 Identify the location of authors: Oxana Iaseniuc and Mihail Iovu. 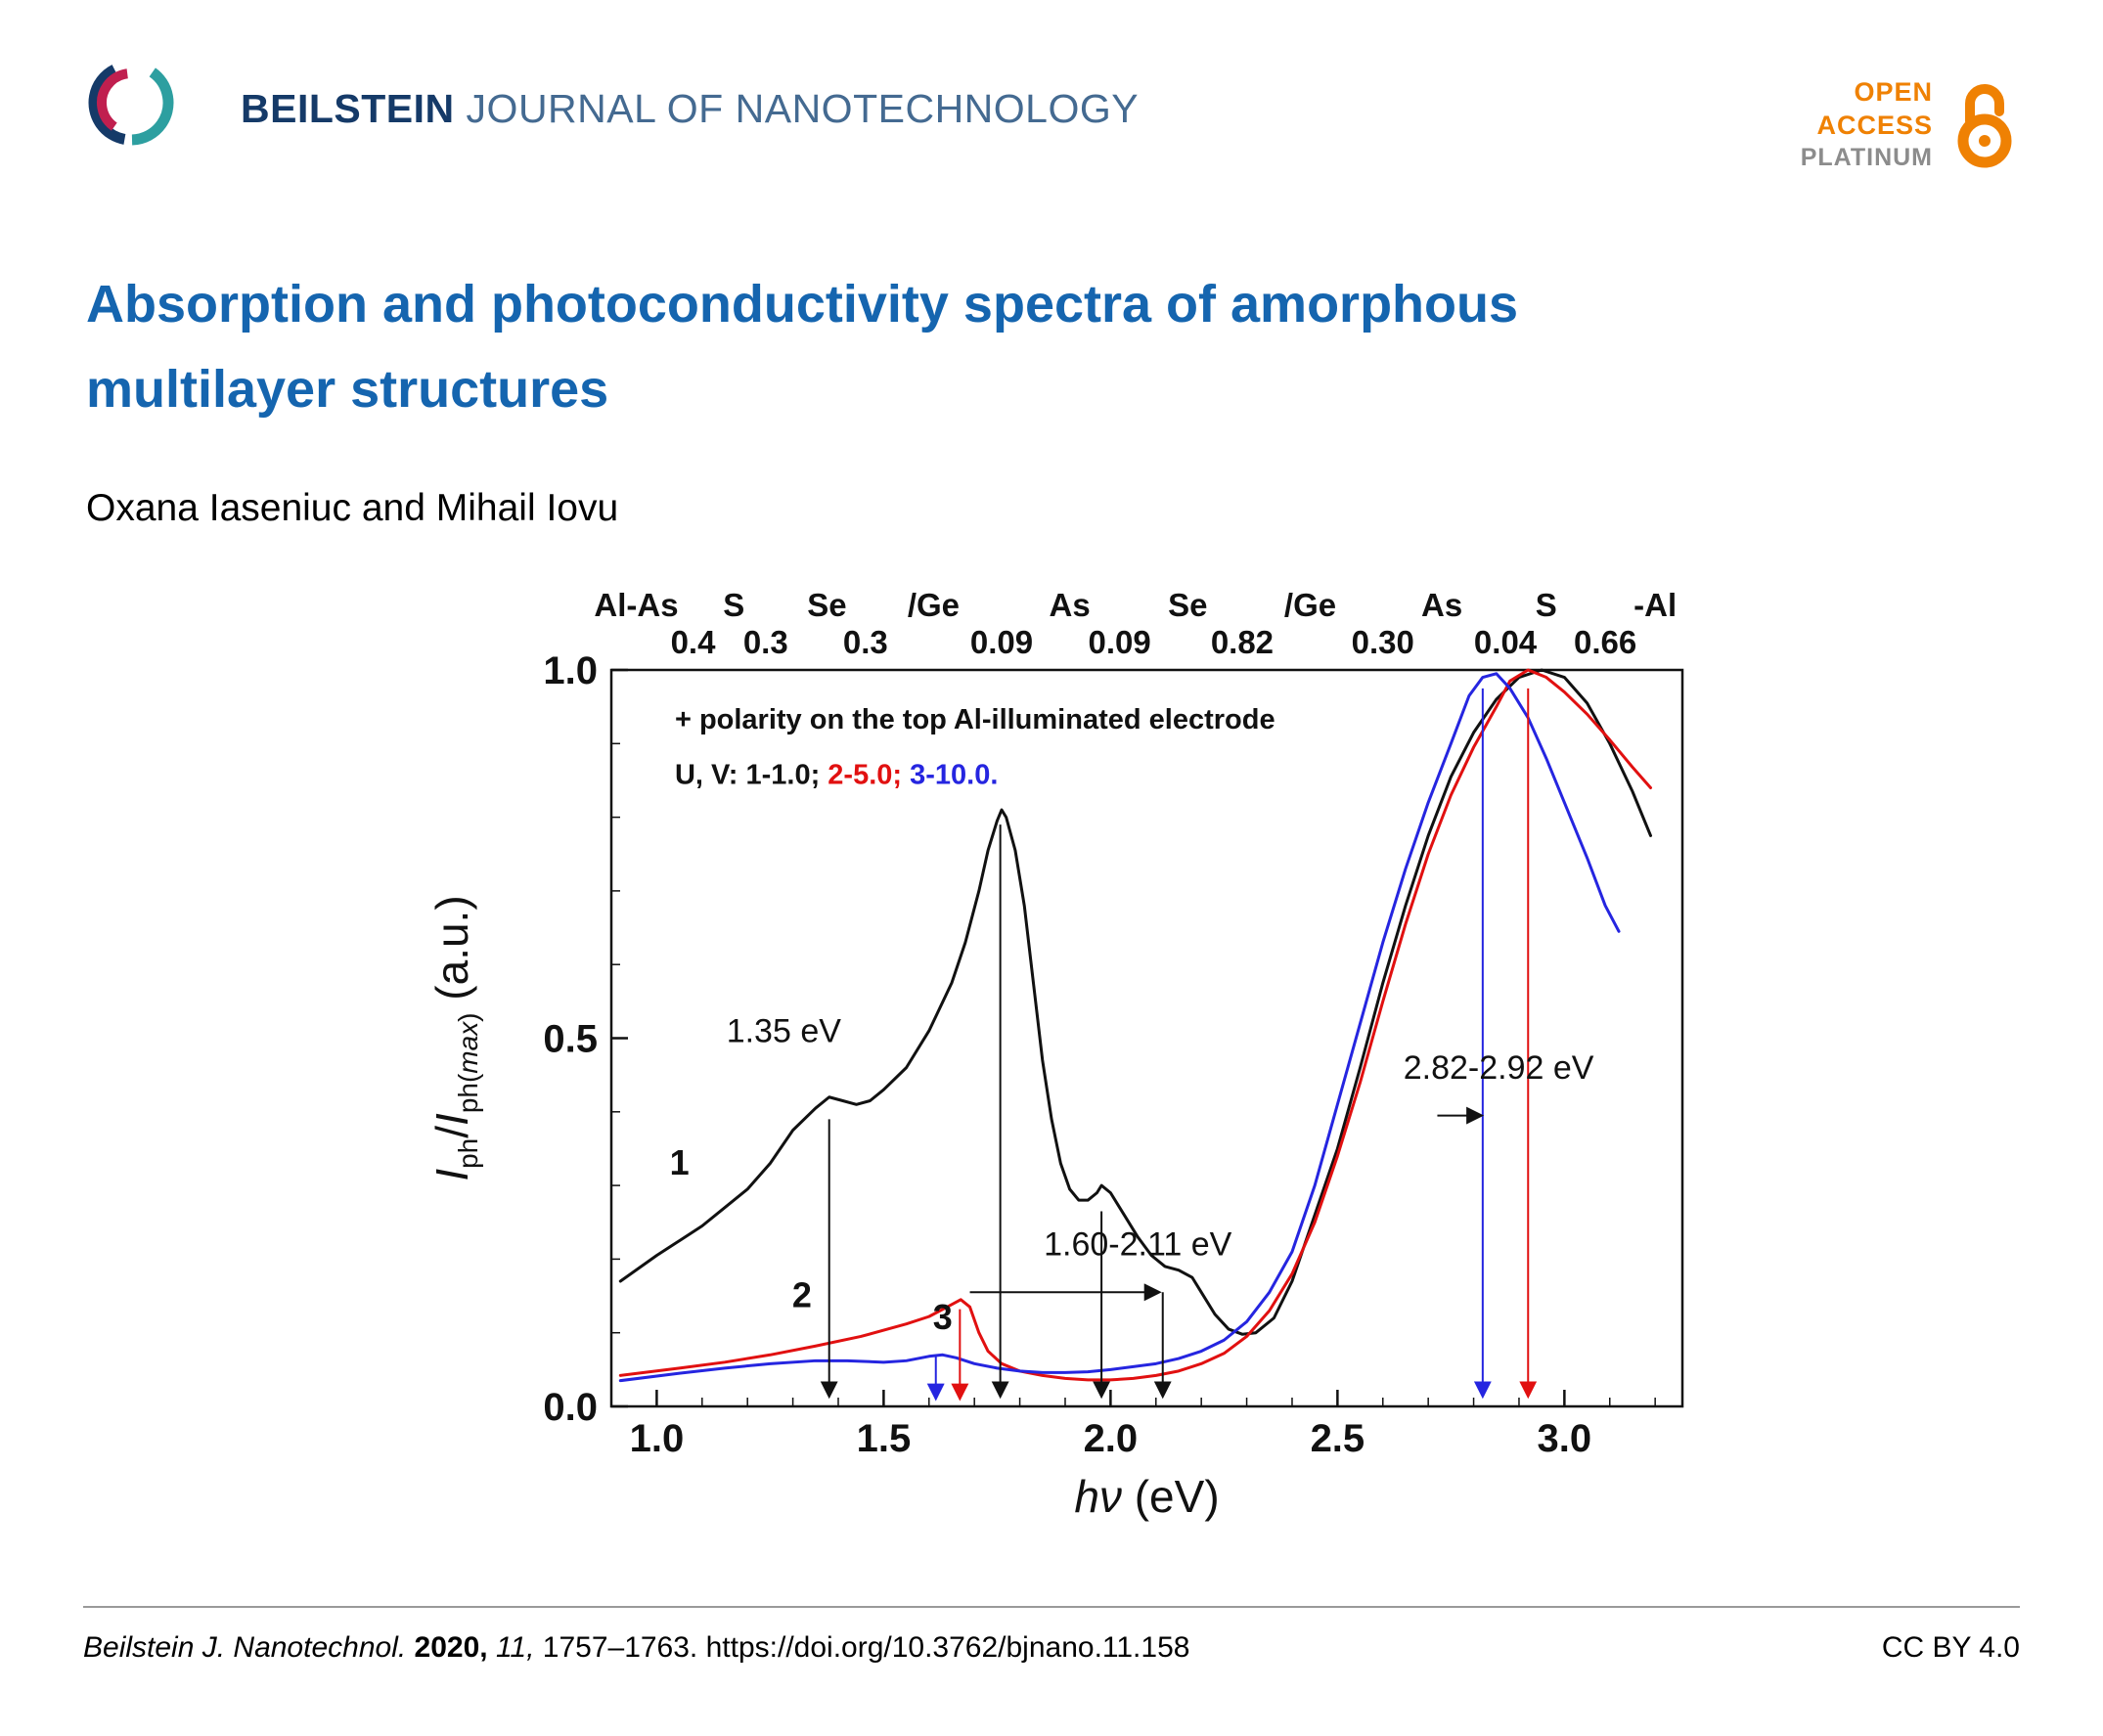
(352, 508).